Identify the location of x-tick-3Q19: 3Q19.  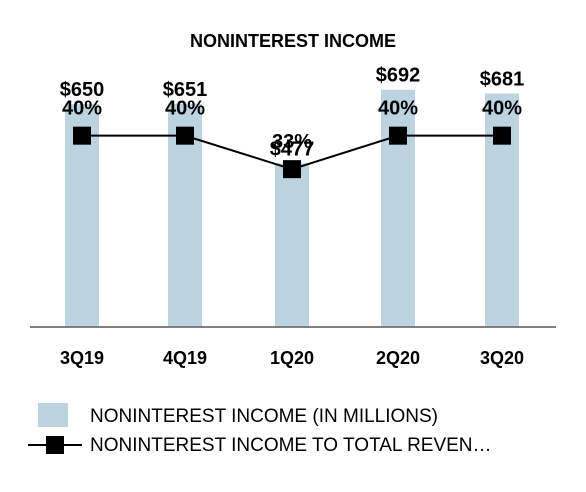
(82, 358).